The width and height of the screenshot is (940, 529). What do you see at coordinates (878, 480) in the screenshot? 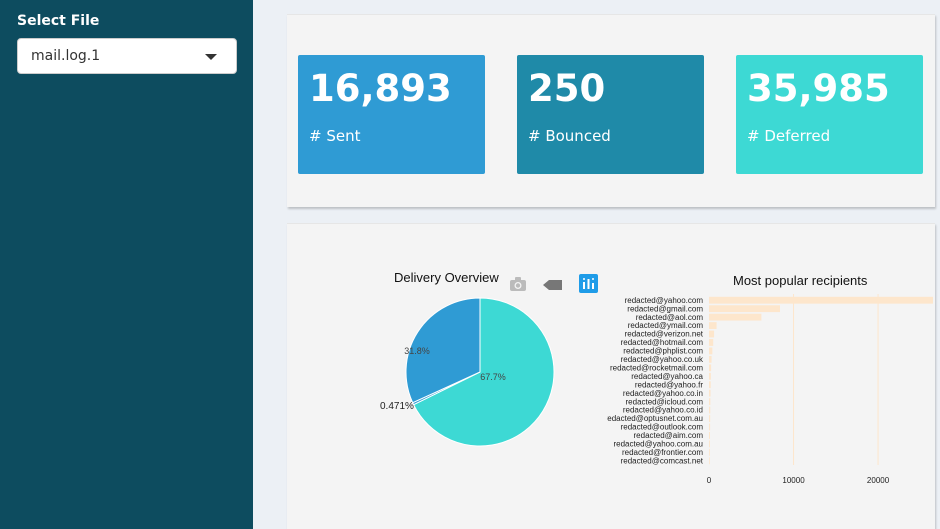
I see `x-tick-label: 20000` at bounding box center [878, 480].